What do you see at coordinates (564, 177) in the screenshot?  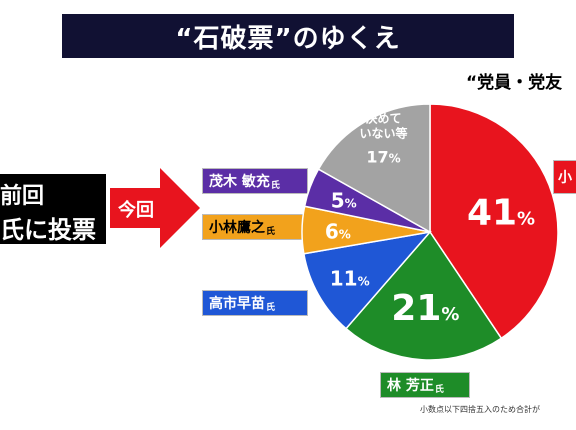 I see `label-koizumi: 小` at bounding box center [564, 177].